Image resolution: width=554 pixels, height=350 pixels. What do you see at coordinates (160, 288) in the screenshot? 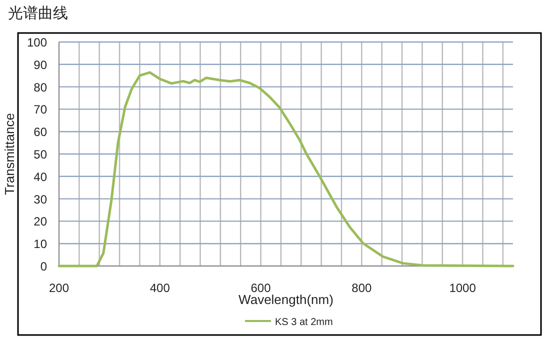
I see `x-tick-label: 400` at bounding box center [160, 288].